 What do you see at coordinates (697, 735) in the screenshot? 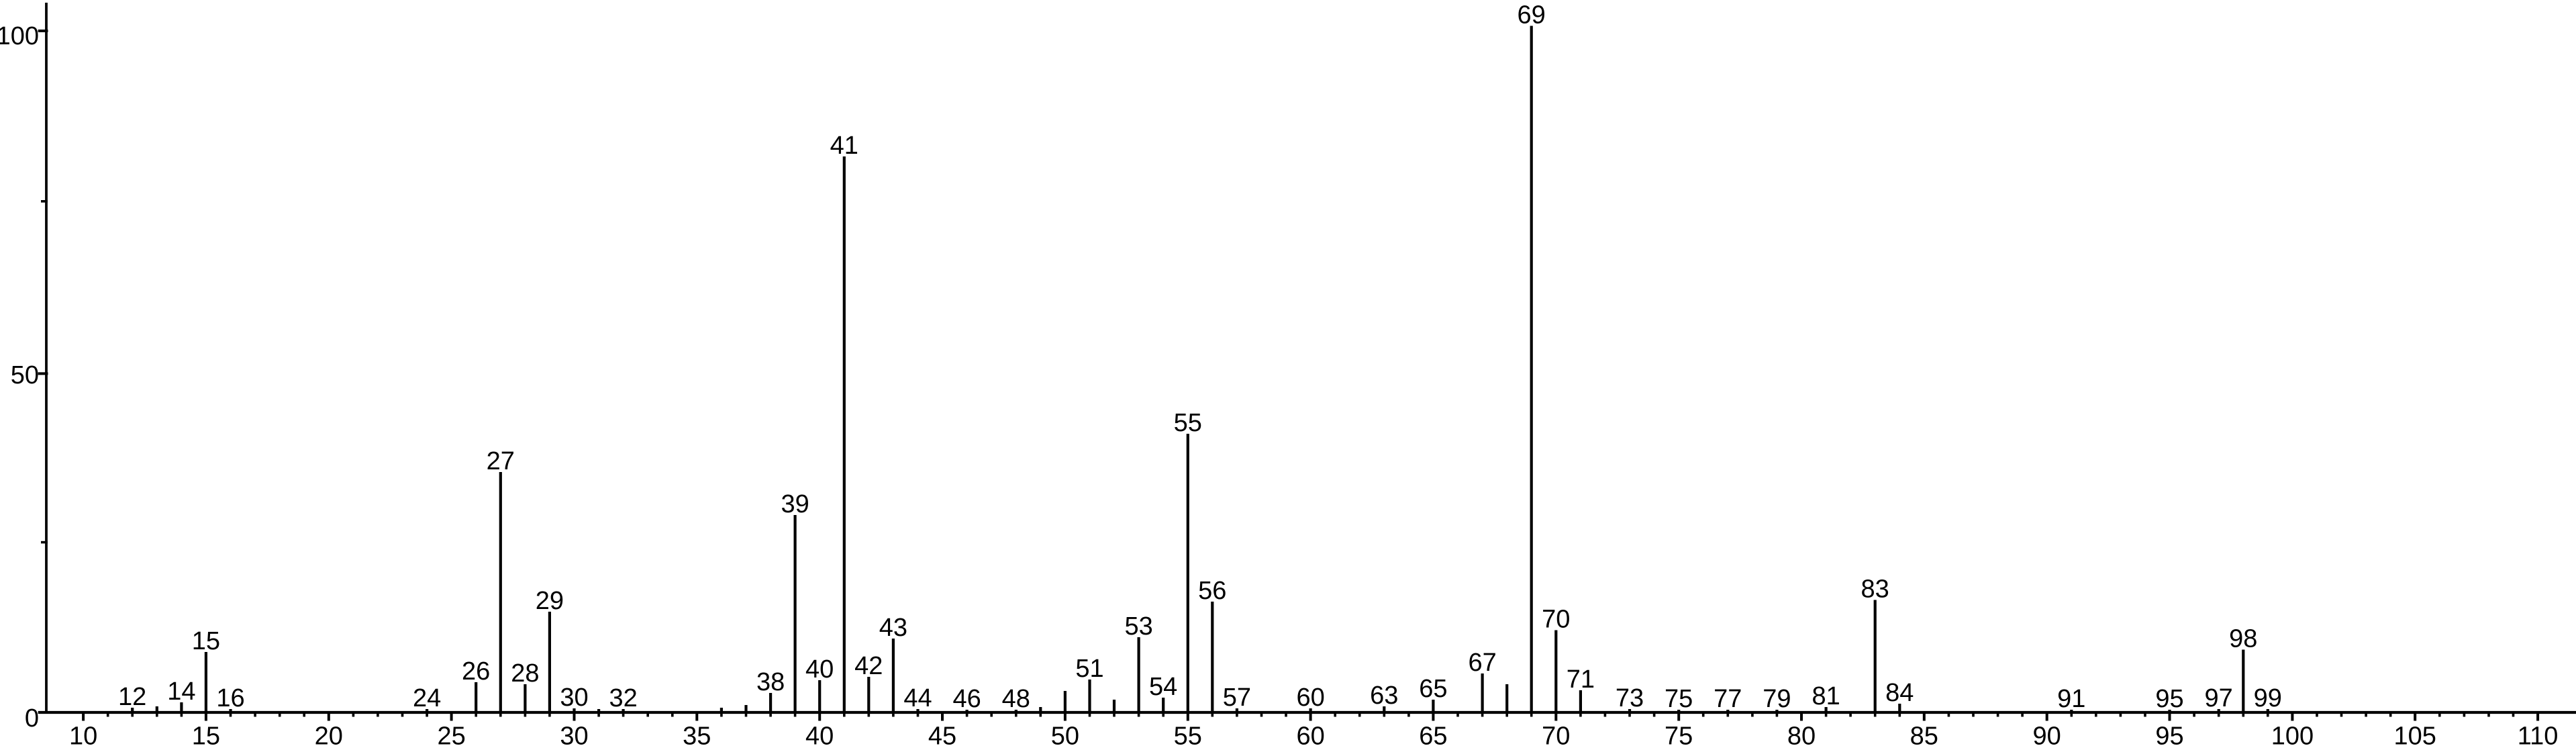
I see `svg-text: 35` at bounding box center [697, 735].